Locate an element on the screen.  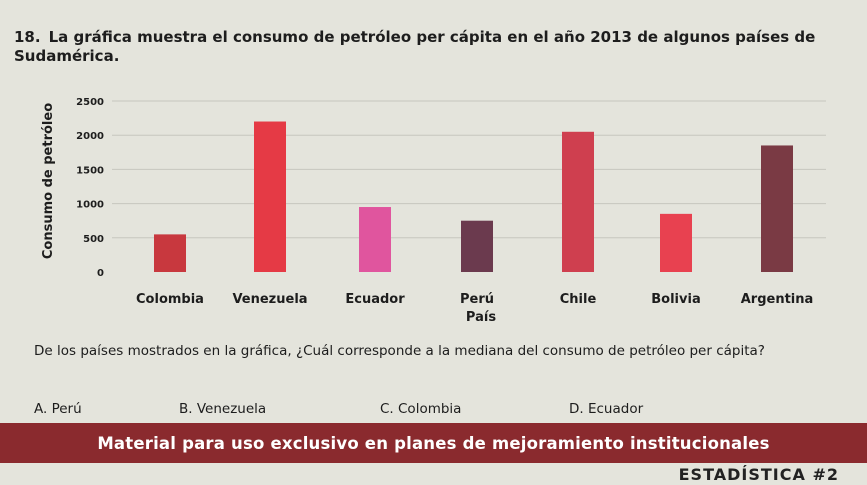
y-tick-label: 500 is located at coordinates (93, 239).